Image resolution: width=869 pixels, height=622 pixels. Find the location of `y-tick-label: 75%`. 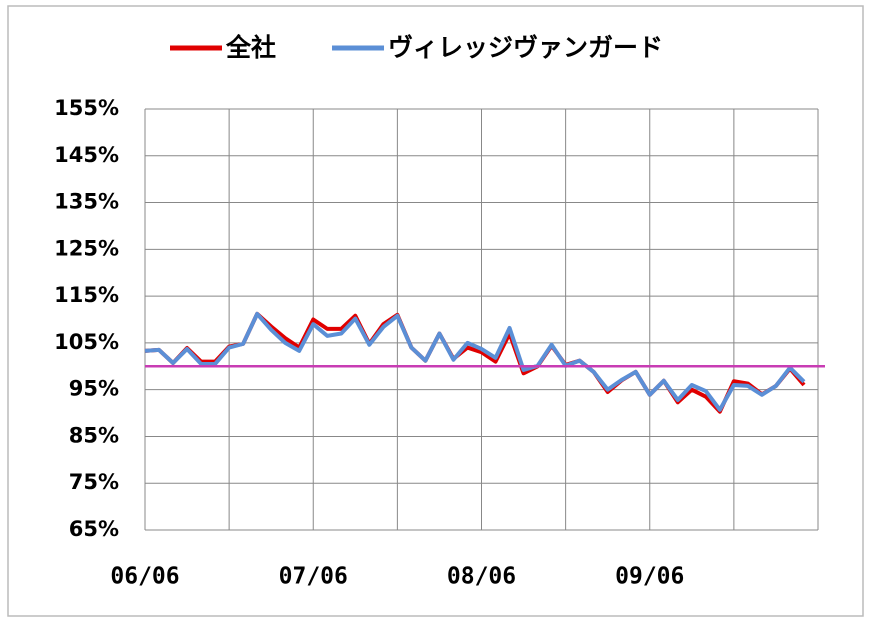

y-tick-label: 75% is located at coordinates (94, 482).